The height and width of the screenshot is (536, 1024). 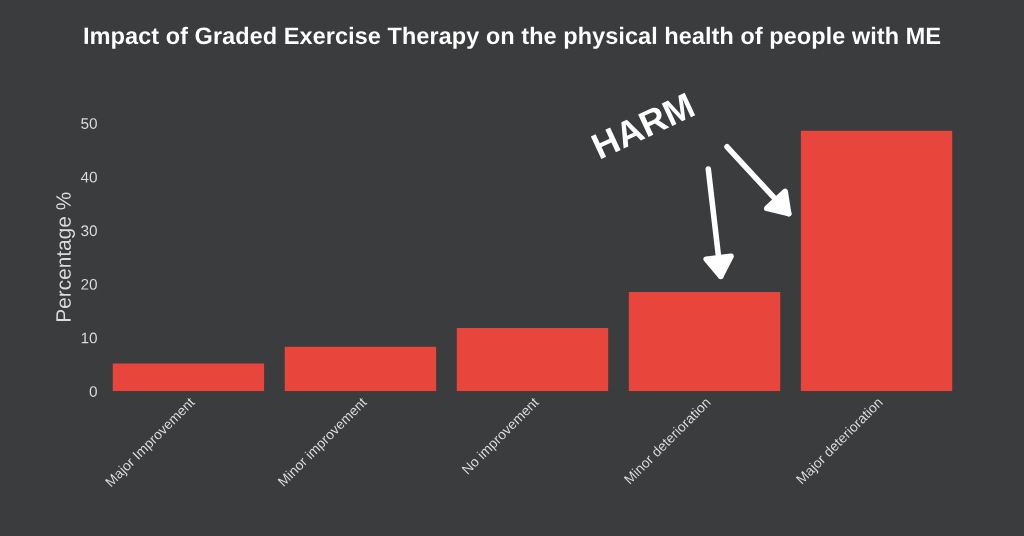 What do you see at coordinates (512, 37) in the screenshot?
I see `chart-title: Impact of Graded Exercise Therapy on the physical health of people with ME` at bounding box center [512, 37].